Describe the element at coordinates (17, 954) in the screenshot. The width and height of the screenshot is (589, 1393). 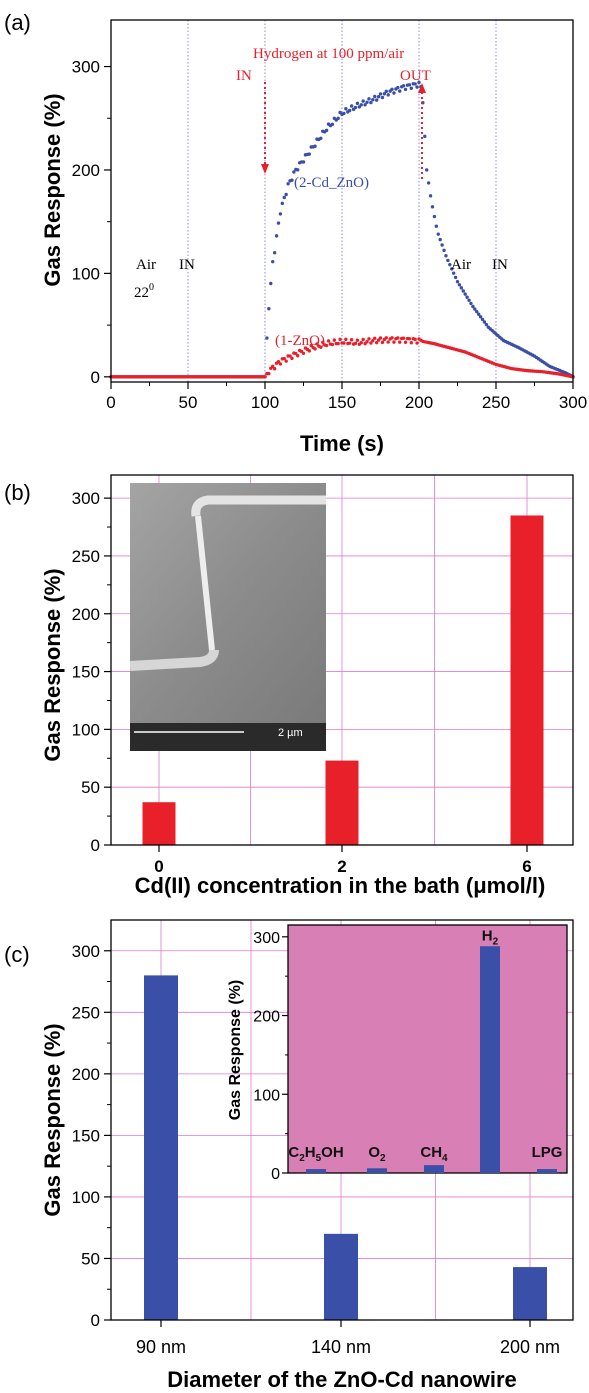
I see `panel-c-label: (c)` at that location.